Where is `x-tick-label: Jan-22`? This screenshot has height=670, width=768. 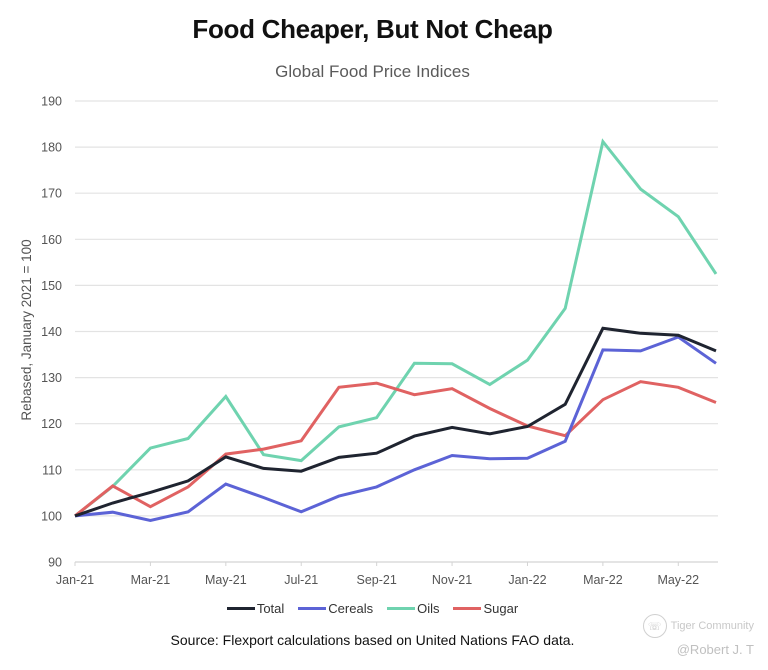
x-tick-label: Jan-22 is located at coordinates (527, 580).